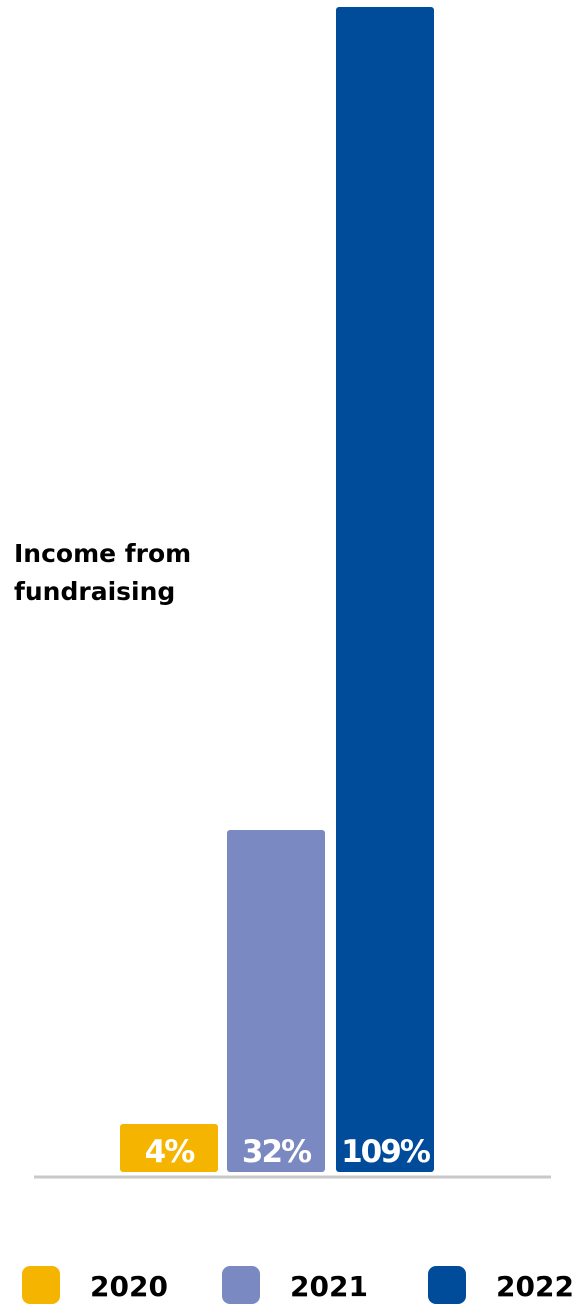 The width and height of the screenshot is (588, 1306). What do you see at coordinates (41, 1285) in the screenshot?
I see `legend-swatch-2020` at bounding box center [41, 1285].